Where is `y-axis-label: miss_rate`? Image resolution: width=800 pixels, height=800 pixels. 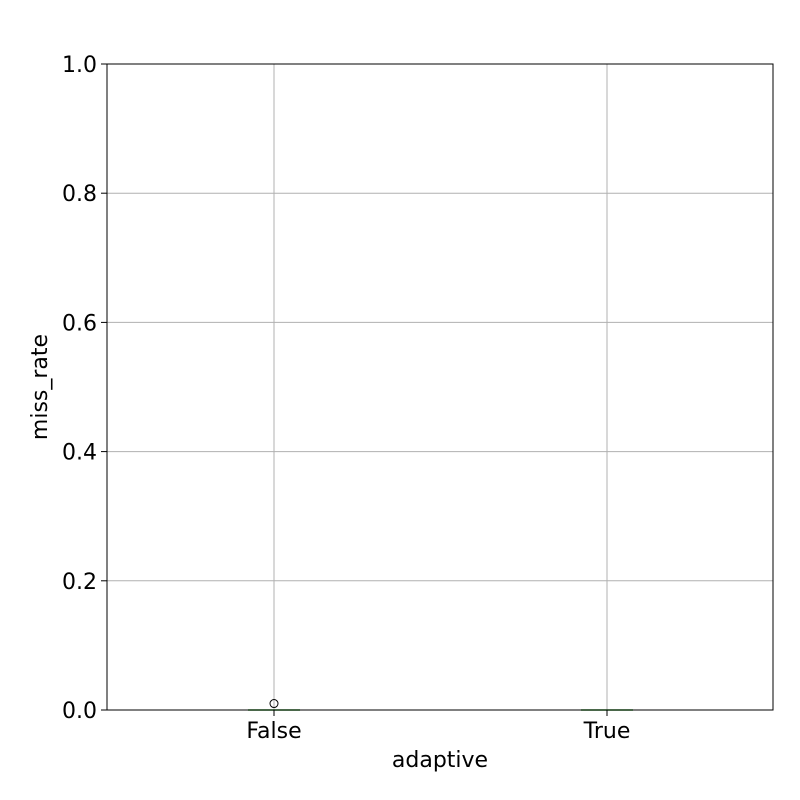 y-axis-label: miss_rate is located at coordinates (40, 387).